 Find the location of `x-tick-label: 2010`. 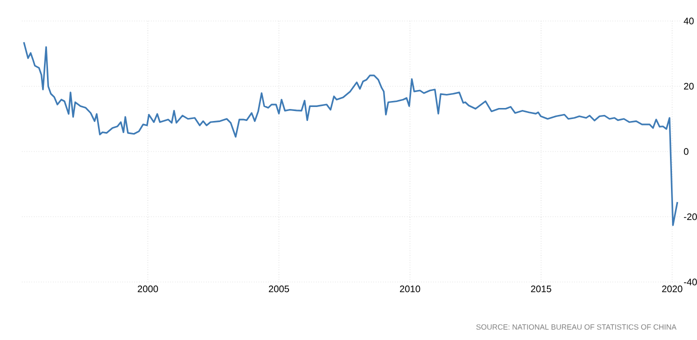

x-tick-label: 2010 is located at coordinates (410, 289).